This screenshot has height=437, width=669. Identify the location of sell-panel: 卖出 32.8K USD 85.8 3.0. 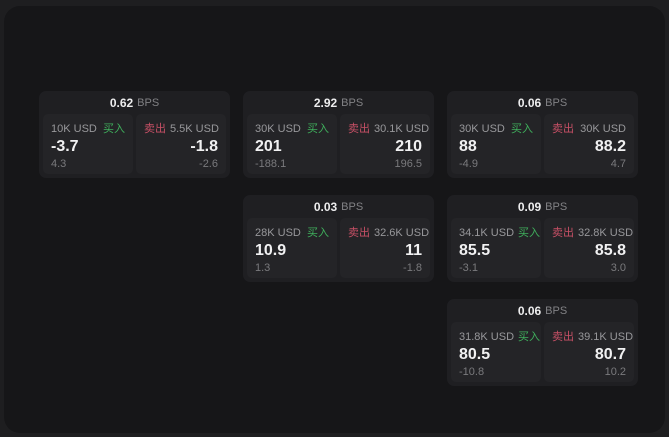
(589, 248).